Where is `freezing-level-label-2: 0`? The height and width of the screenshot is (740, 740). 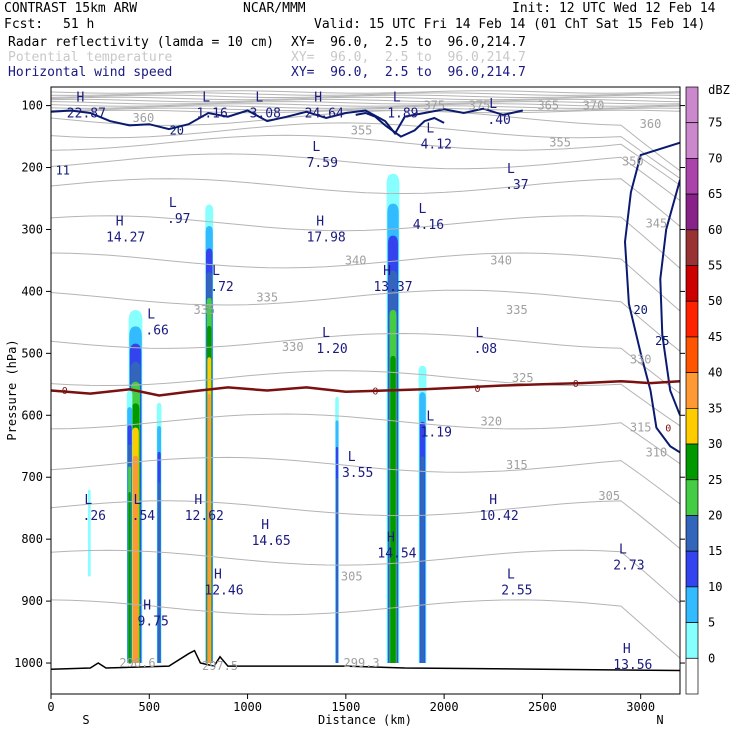 freezing-level-label-2: 0 is located at coordinates (478, 389).